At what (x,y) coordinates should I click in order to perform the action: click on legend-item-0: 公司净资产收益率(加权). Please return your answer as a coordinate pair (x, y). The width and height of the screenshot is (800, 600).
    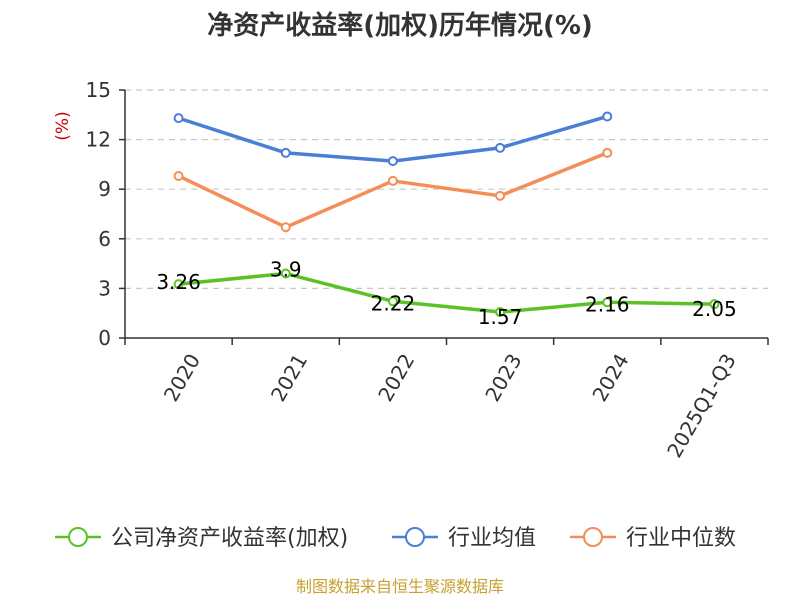
    Looking at the image, I should click on (201, 538).